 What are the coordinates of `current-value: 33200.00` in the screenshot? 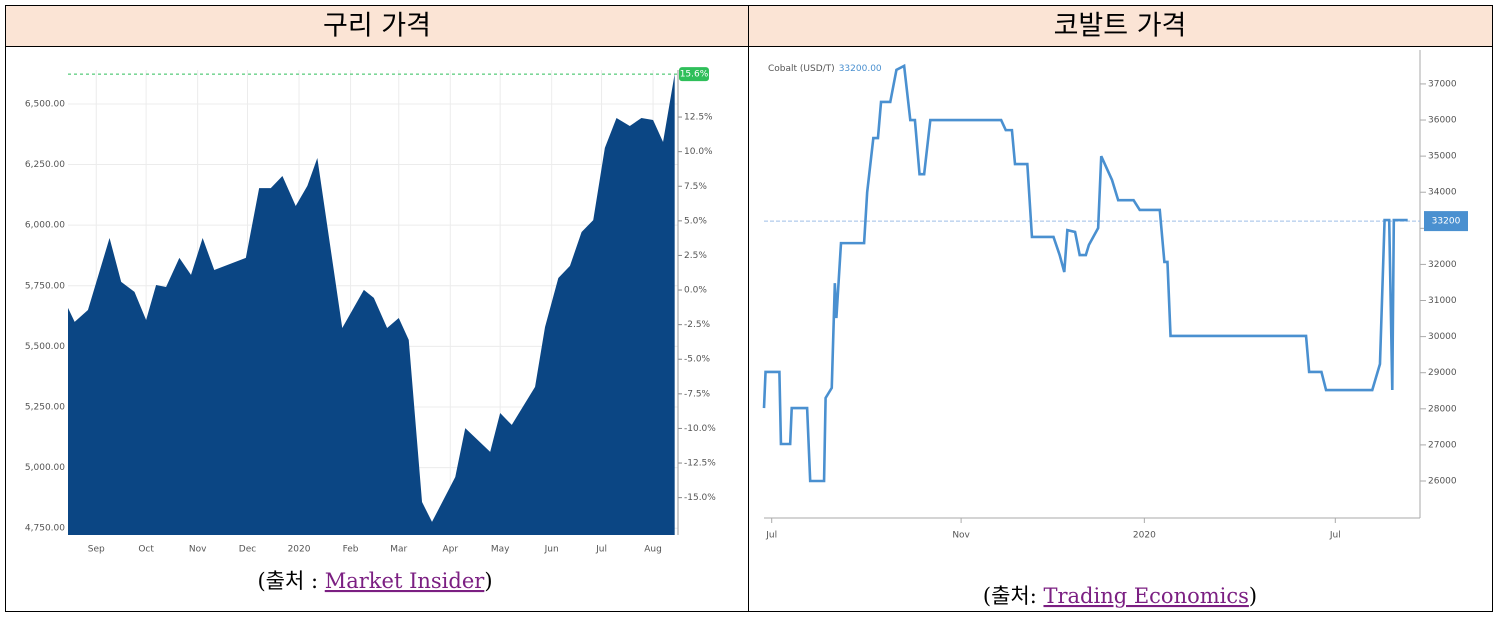 It's located at (860, 69).